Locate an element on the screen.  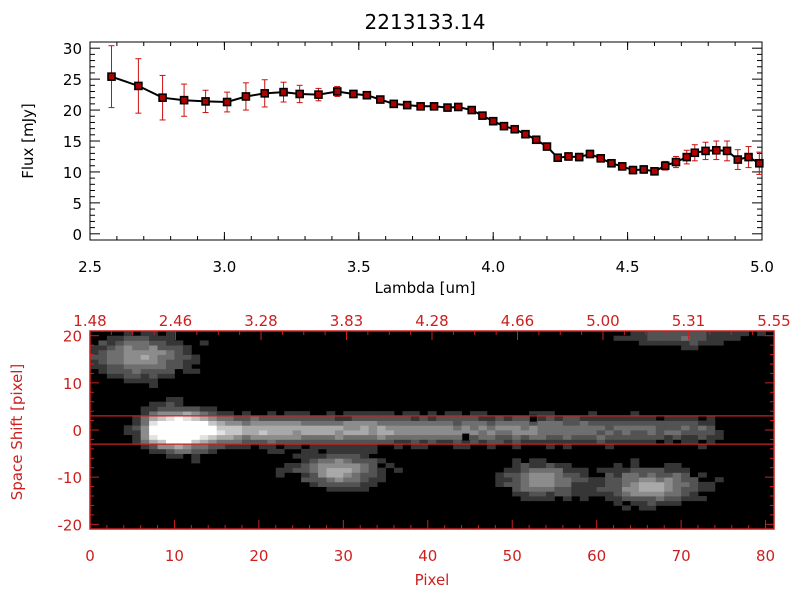
image-x-label: Pixel is located at coordinates (432, 580).